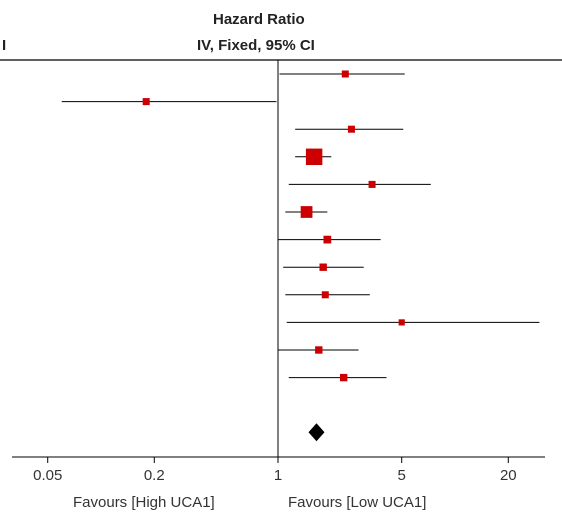 Image resolution: width=562 pixels, height=517 pixels. What do you see at coordinates (508, 475) in the screenshot?
I see `x-tick-label: 20` at bounding box center [508, 475].